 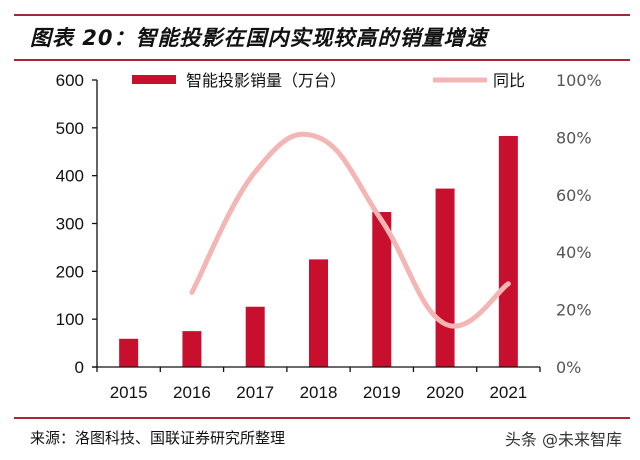 I want to click on y-tick-label: 600, so click(x=70, y=80).